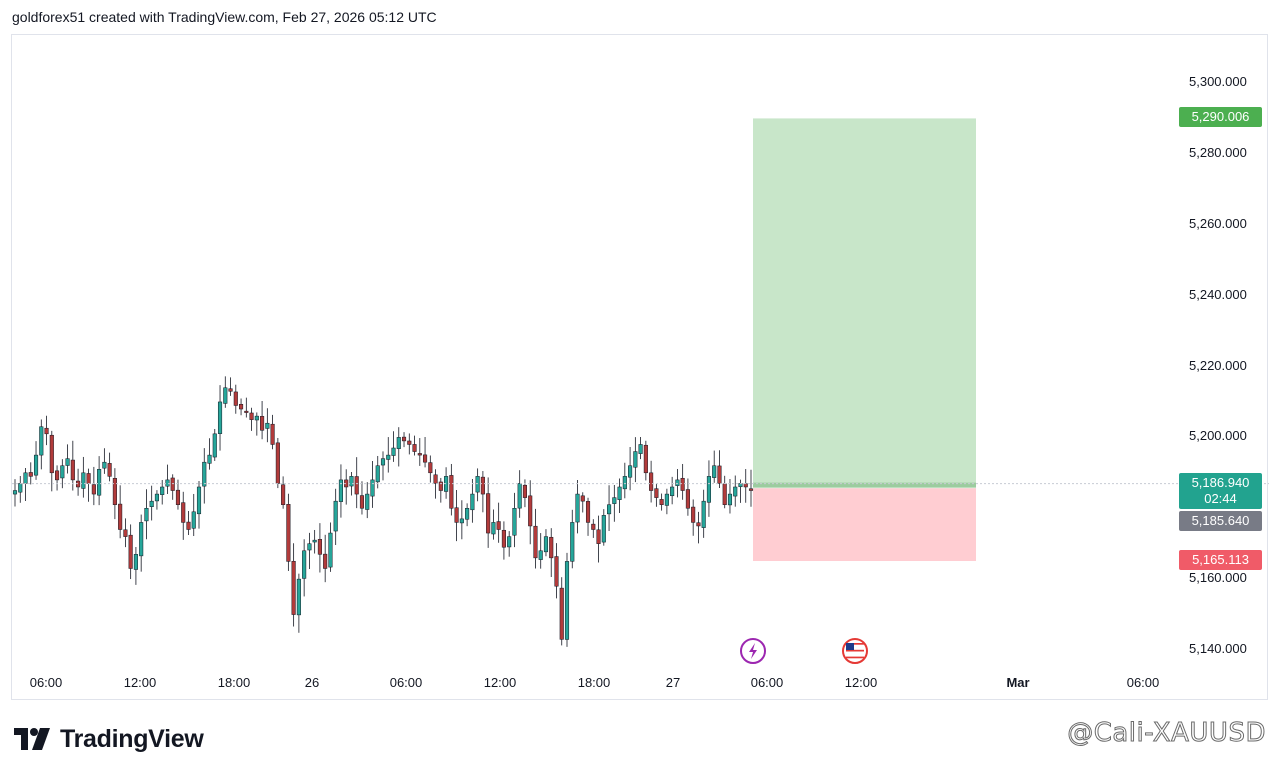 This screenshot has width=1280, height=775. I want to click on us-flag-icon, so click(855, 651).